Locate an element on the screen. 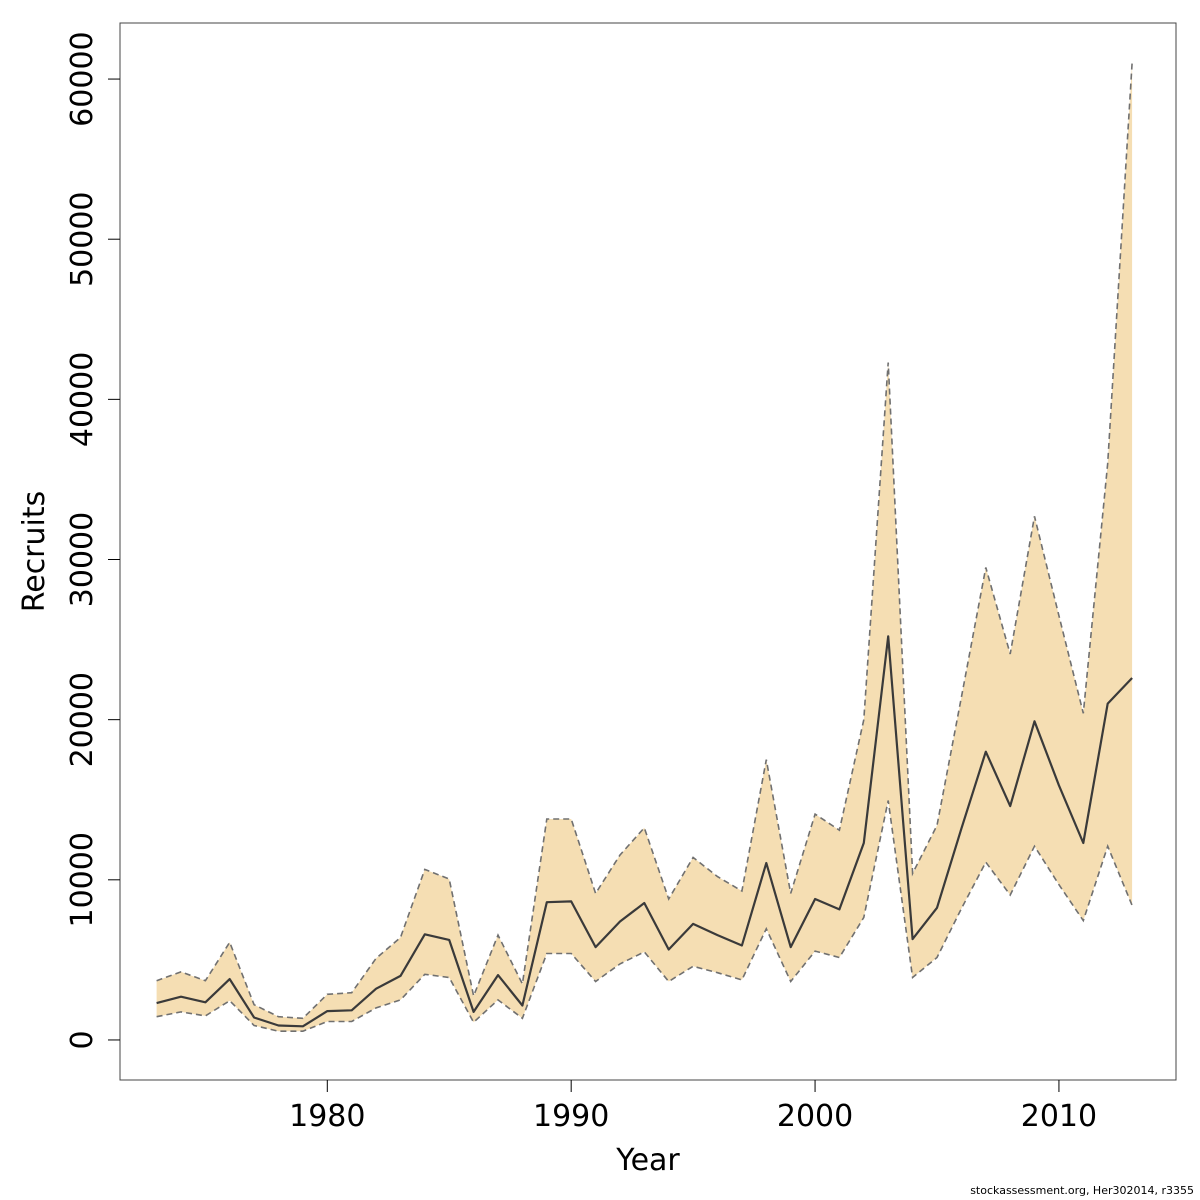  x-axis-title: Year is located at coordinates (647, 1160).